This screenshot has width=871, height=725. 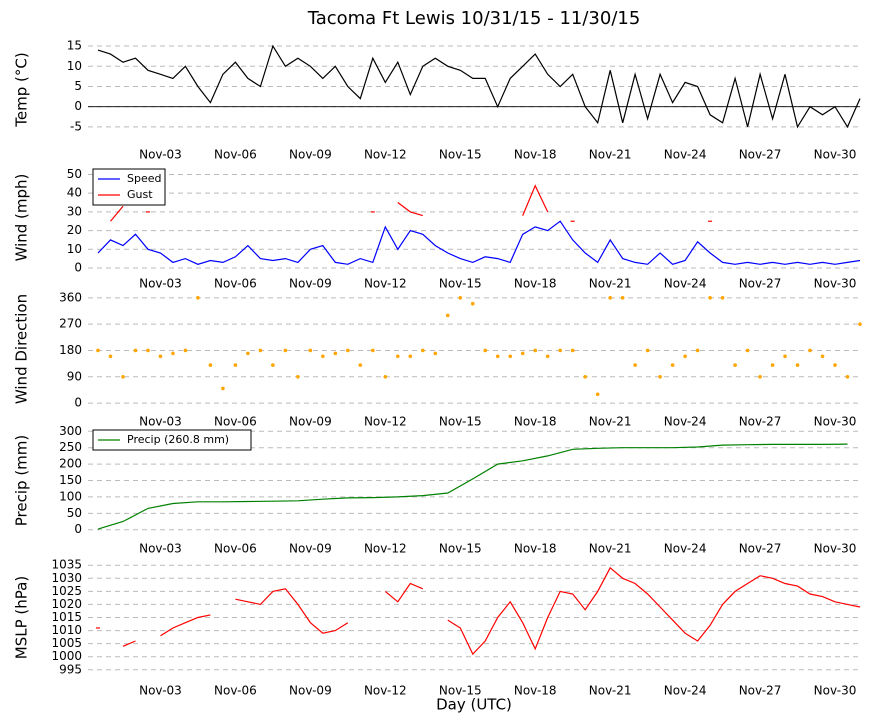 I want to click on y-tick-label: 5, so click(x=78, y=86).